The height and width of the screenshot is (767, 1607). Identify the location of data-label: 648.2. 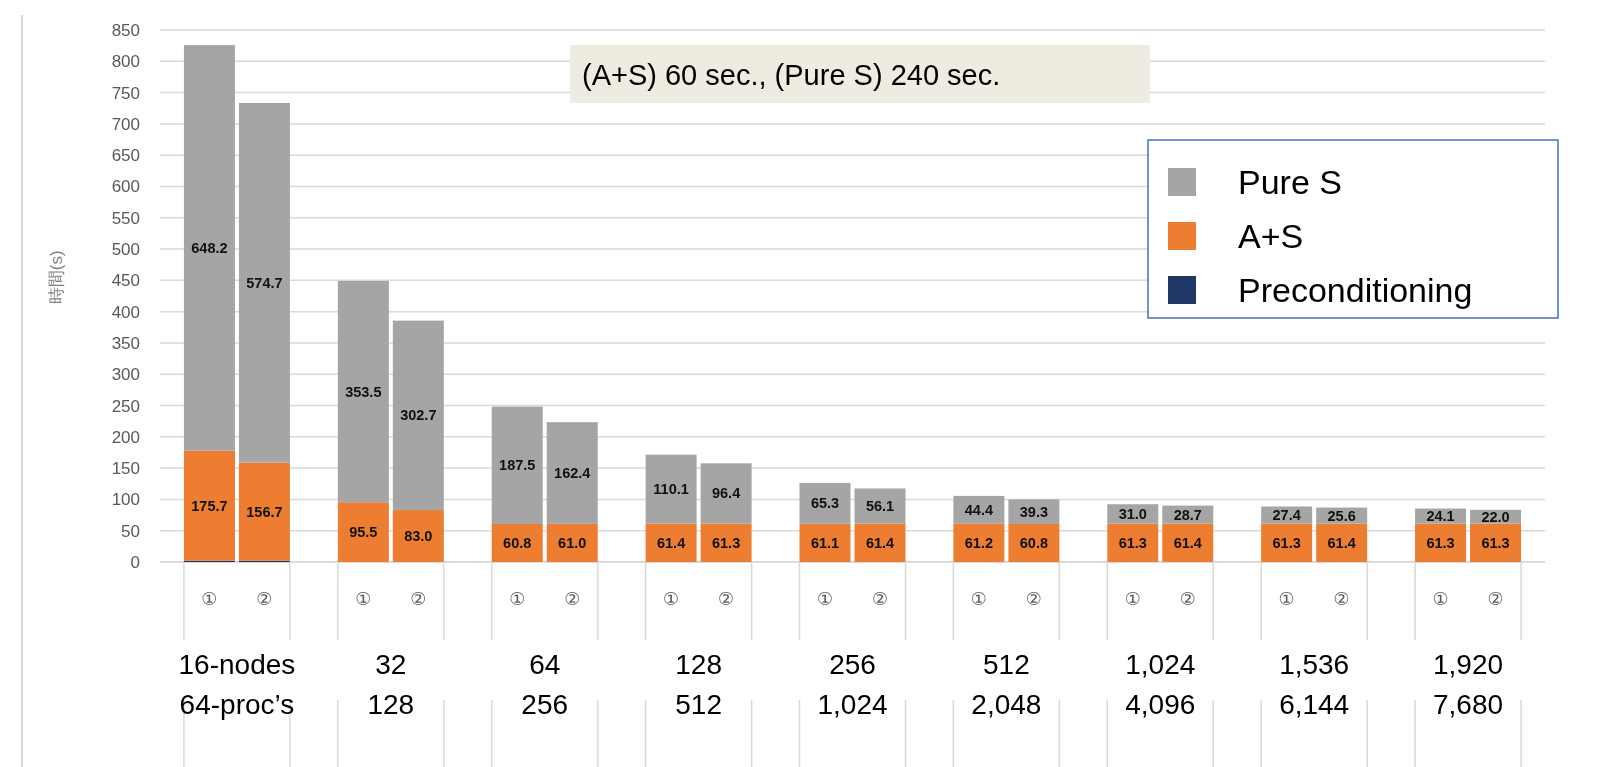
(209, 247).